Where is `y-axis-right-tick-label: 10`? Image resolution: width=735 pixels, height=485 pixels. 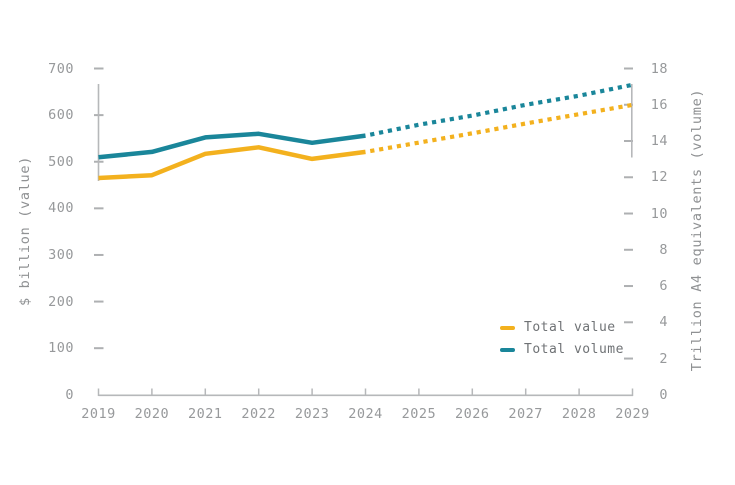
y-axis-right-tick-label: 10 is located at coordinates (659, 213).